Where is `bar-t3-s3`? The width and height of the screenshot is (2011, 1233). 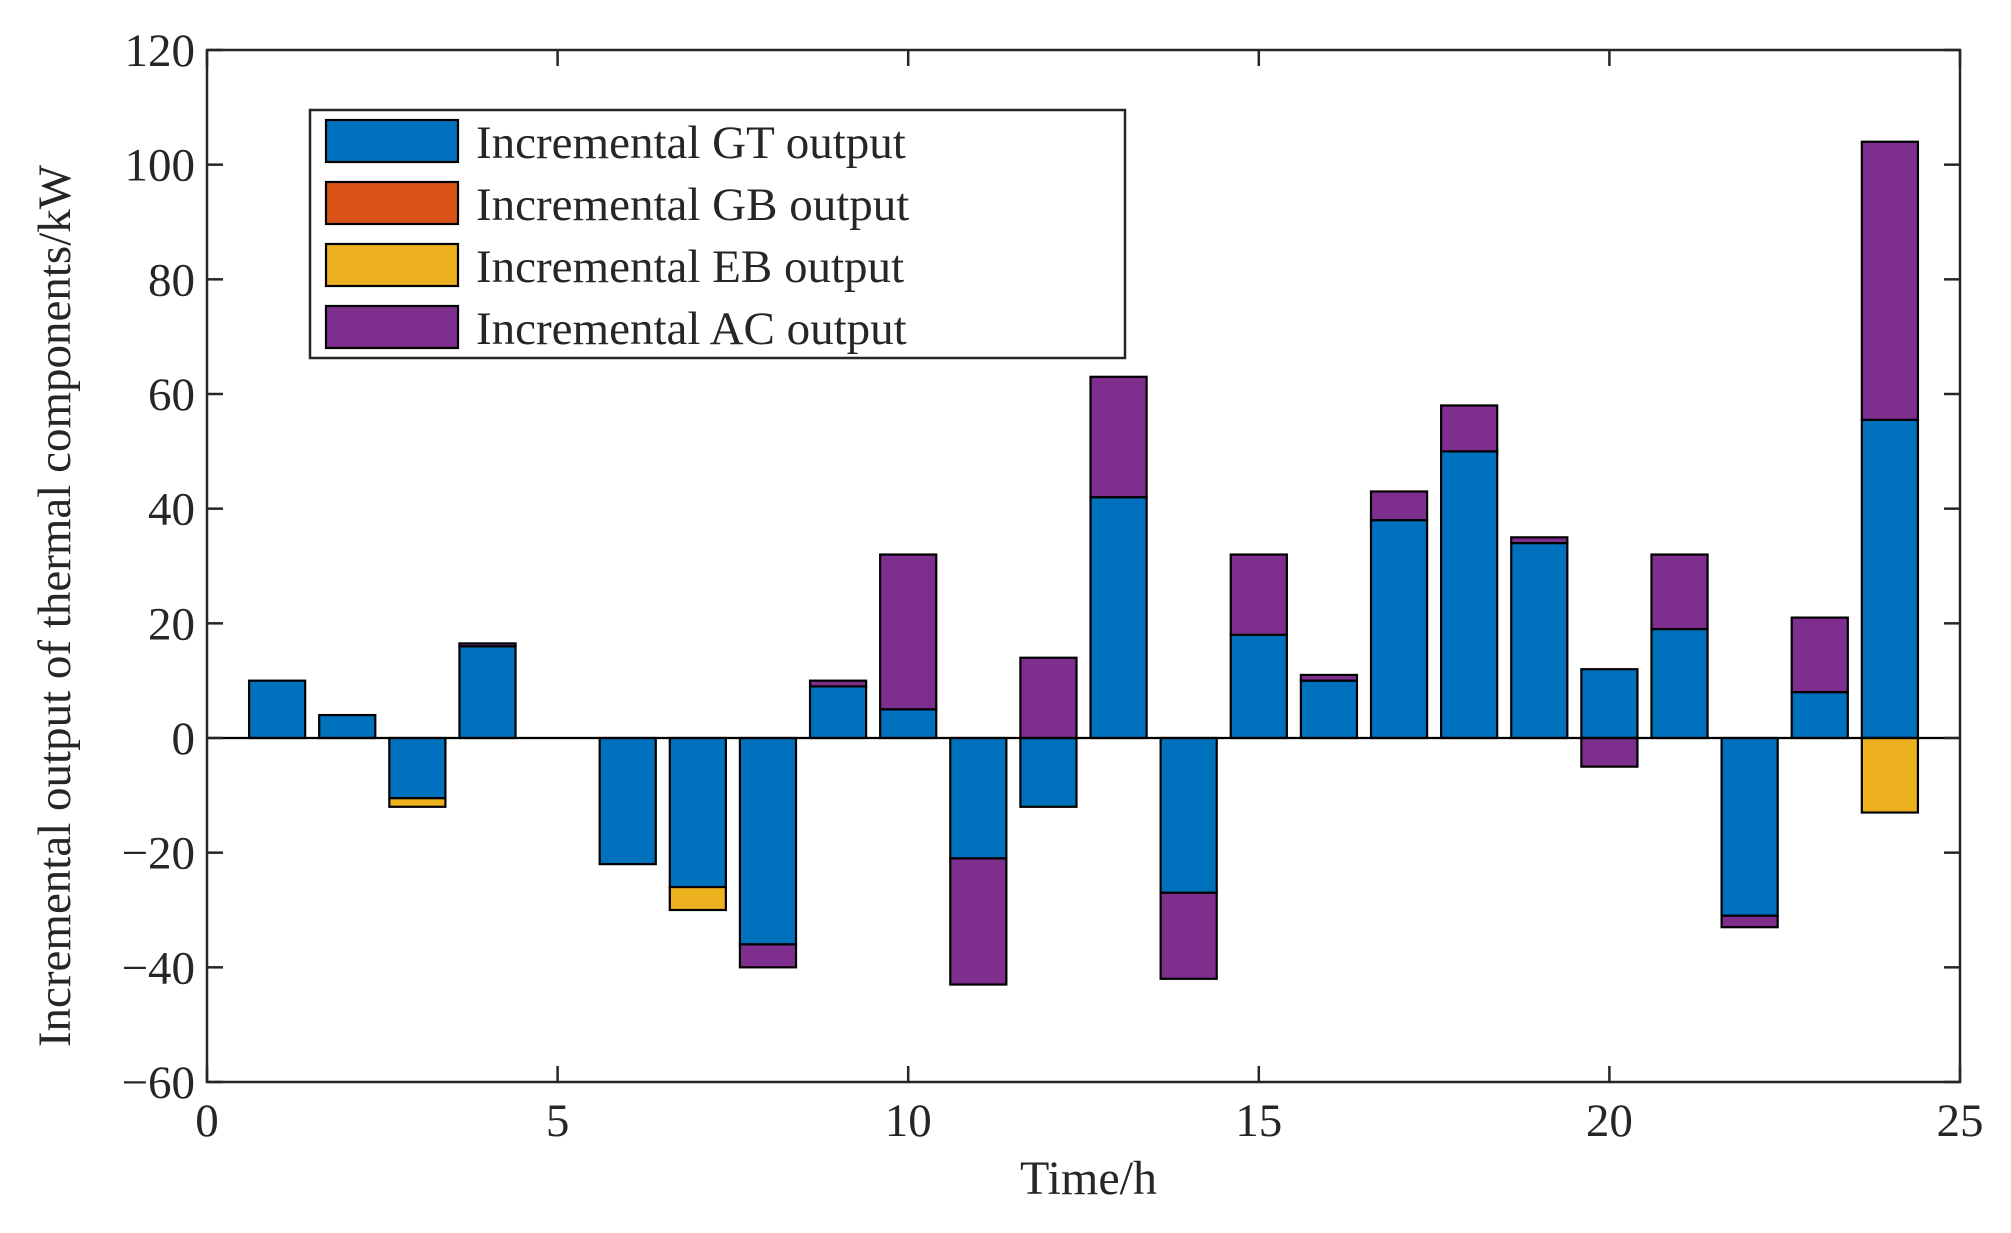 bar-t3-s3 is located at coordinates (417, 802).